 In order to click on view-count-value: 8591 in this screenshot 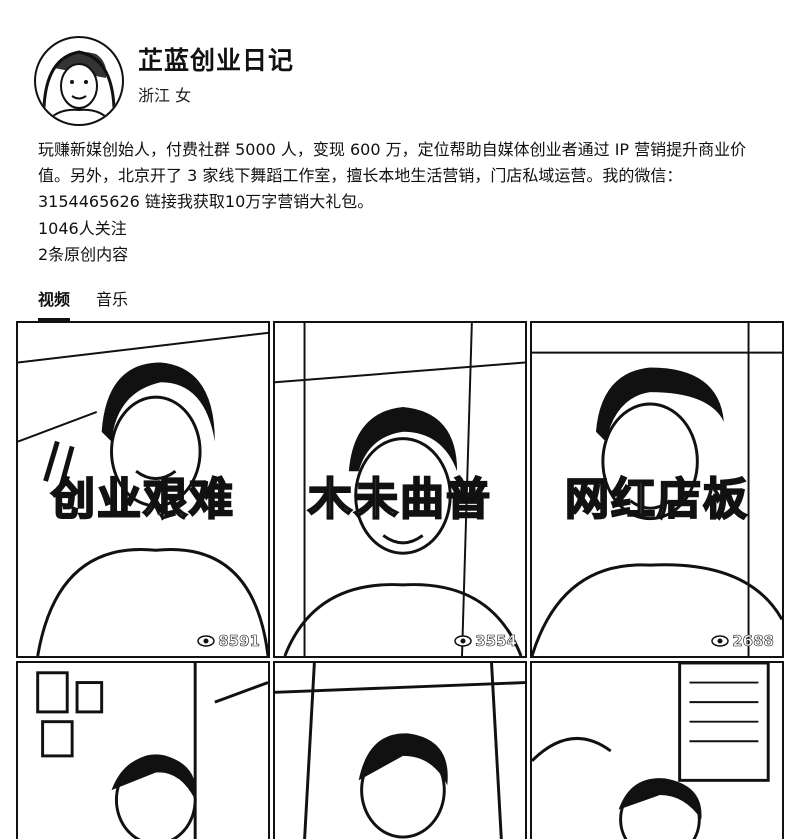, I will do `click(239, 641)`.